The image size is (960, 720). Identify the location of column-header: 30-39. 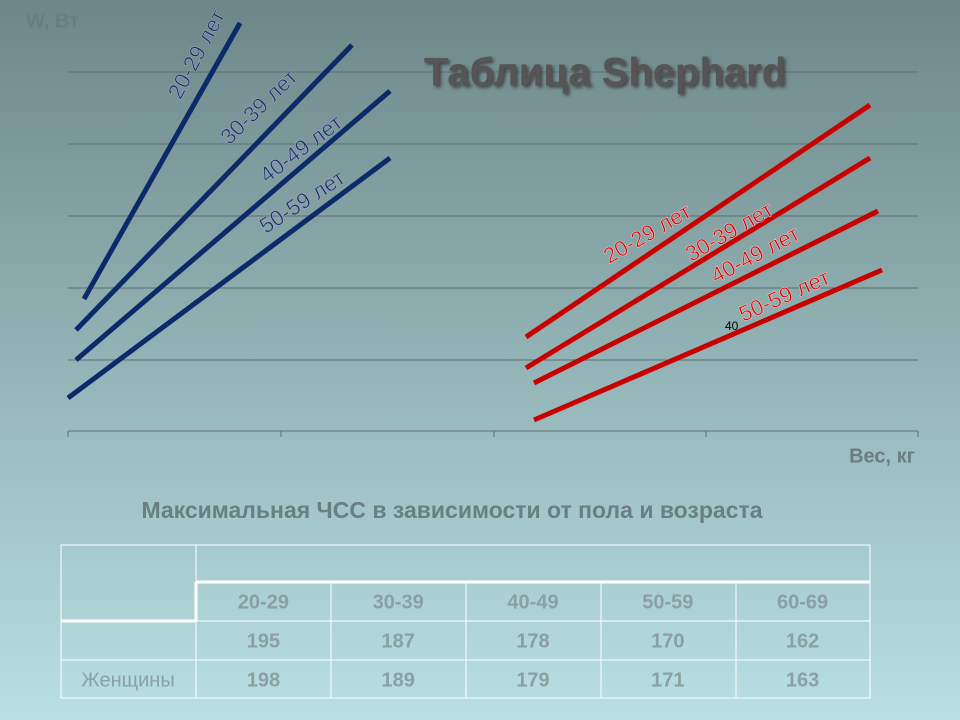
(398, 602).